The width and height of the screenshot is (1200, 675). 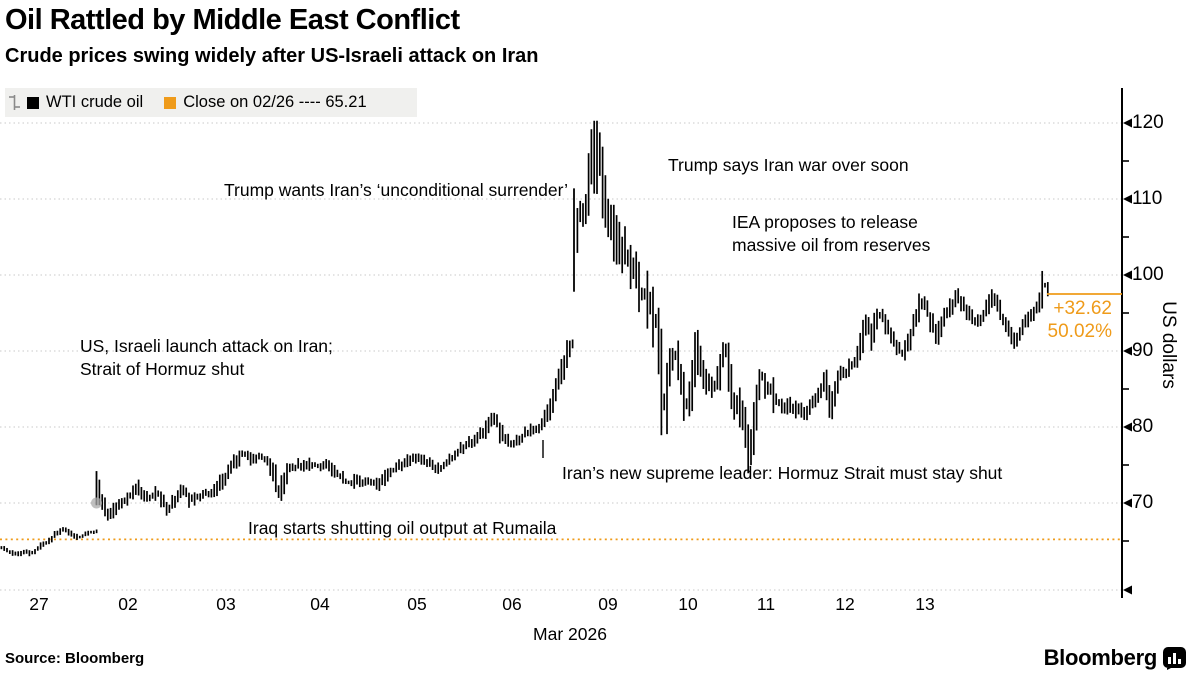 I want to click on open-marker, so click(x=96, y=503).